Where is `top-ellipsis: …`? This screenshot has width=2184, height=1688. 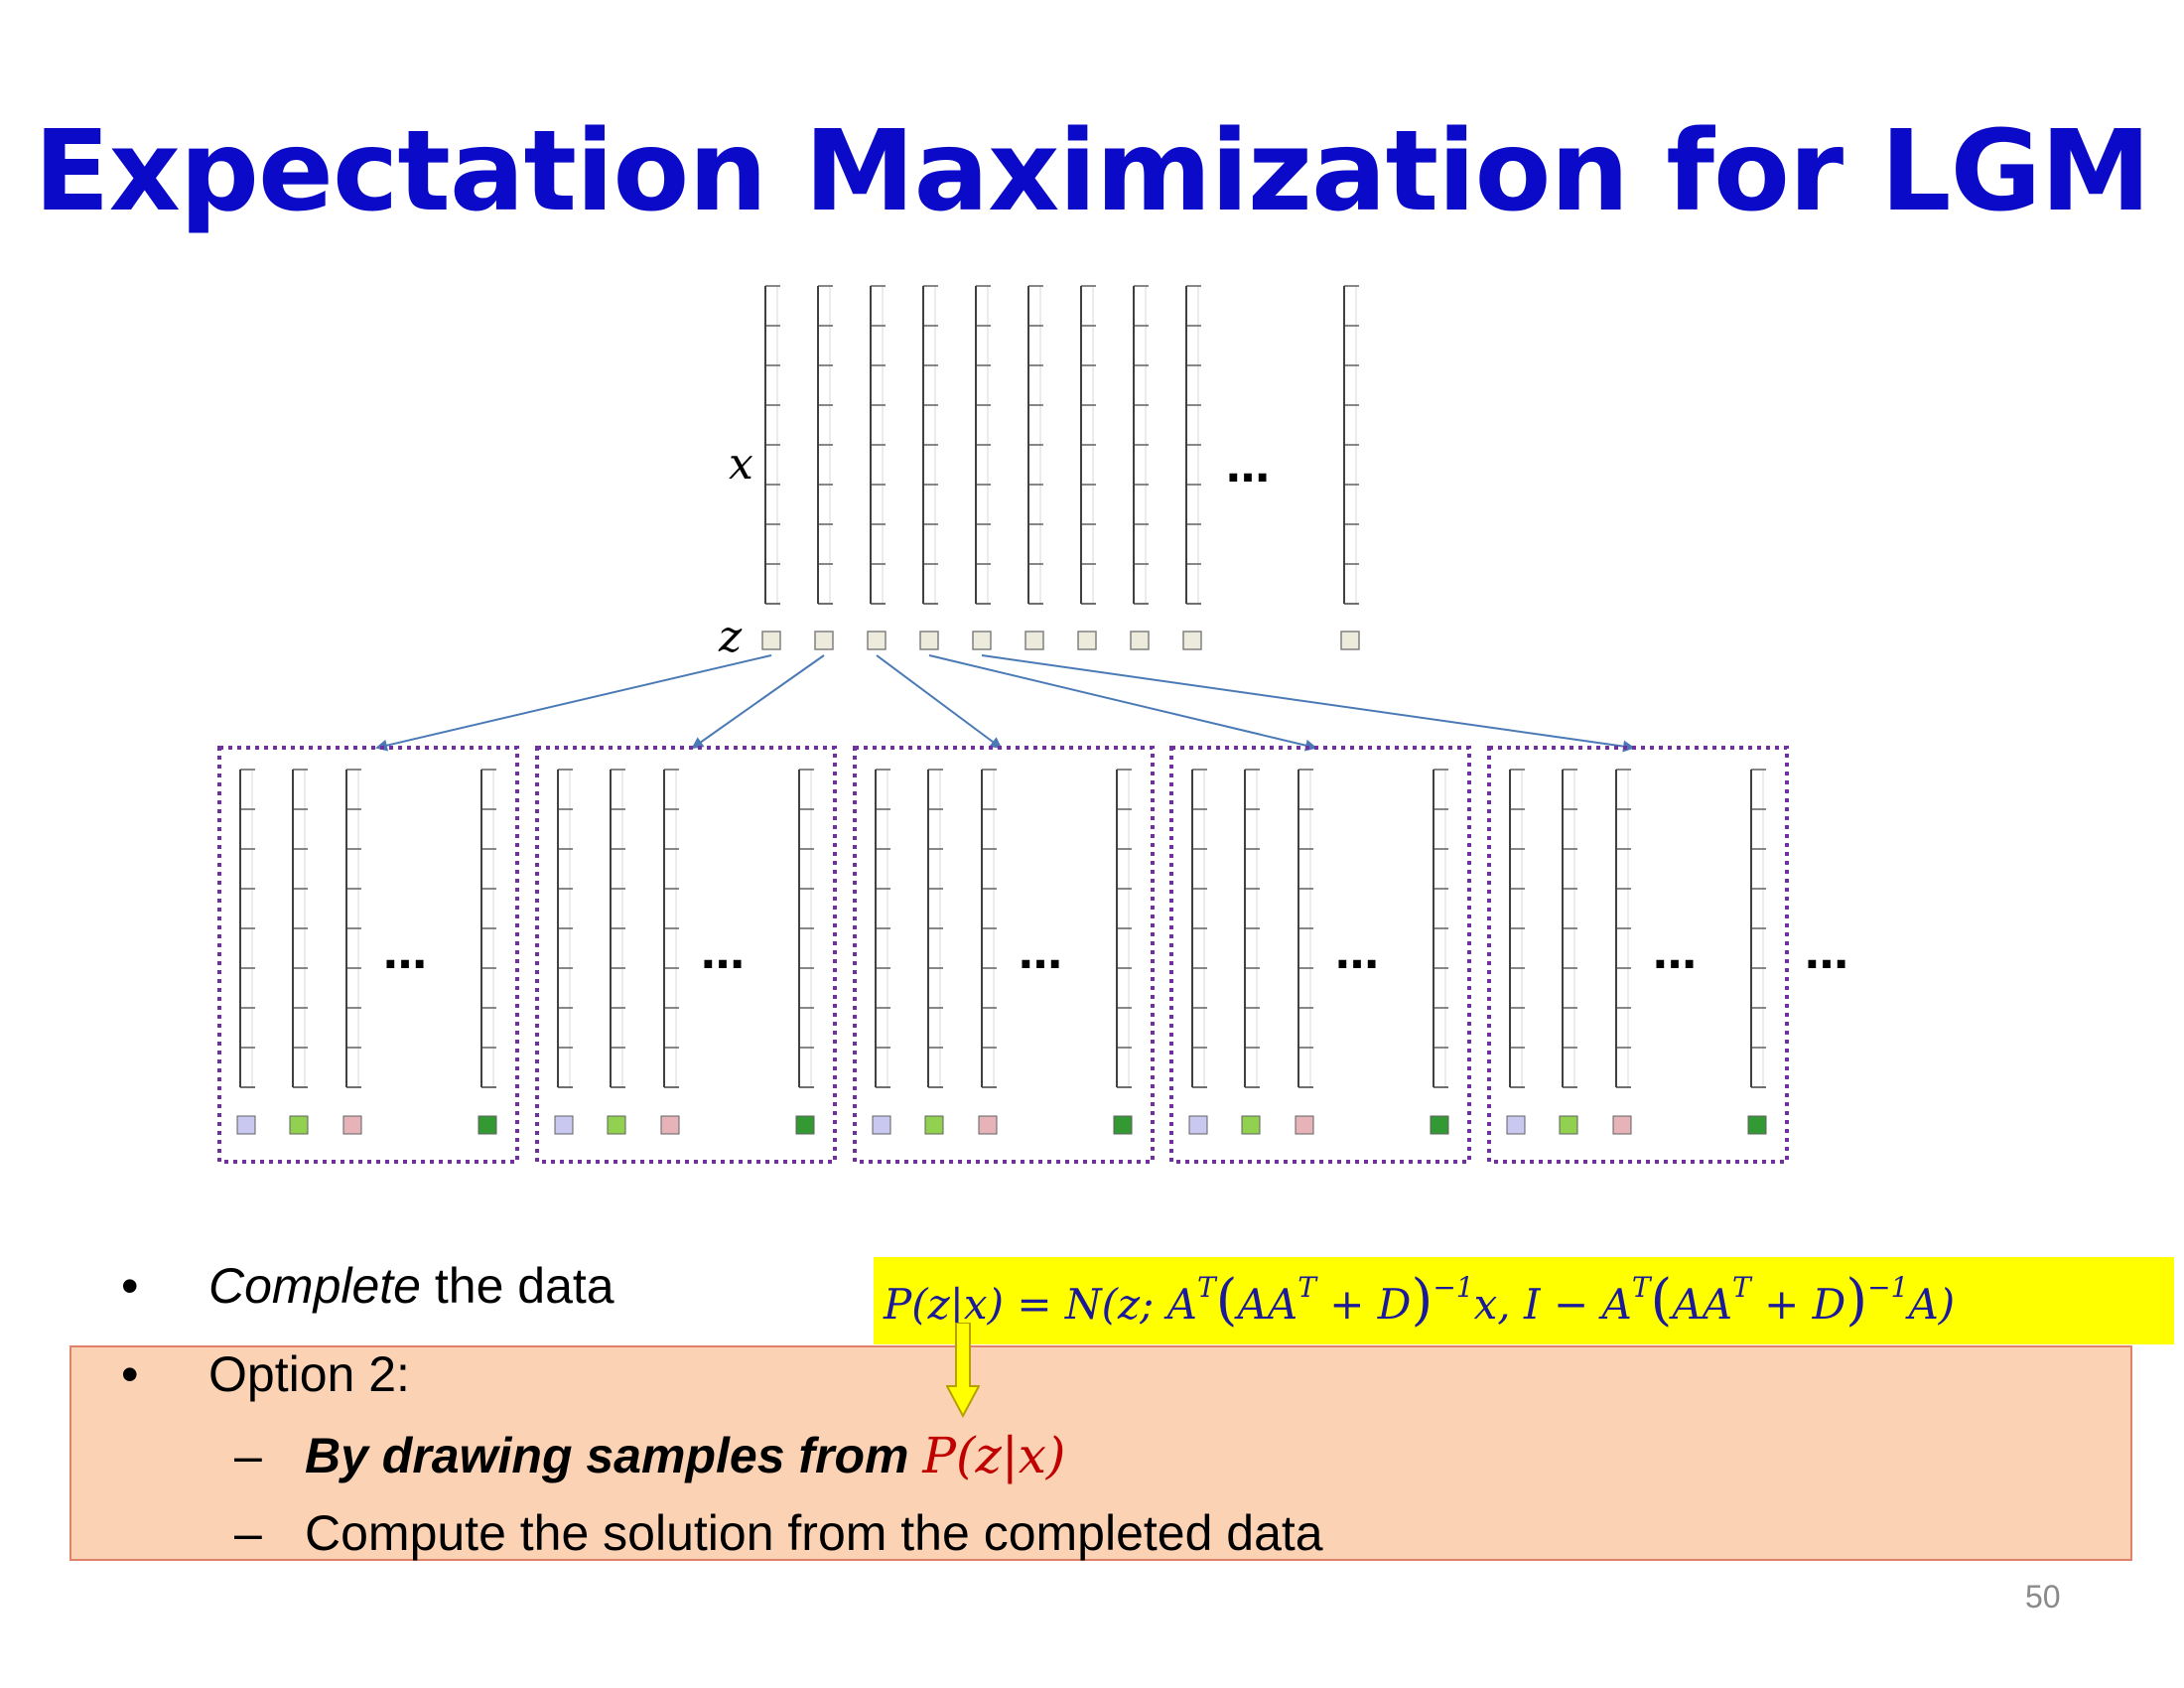 top-ellipsis: … is located at coordinates (1248, 467).